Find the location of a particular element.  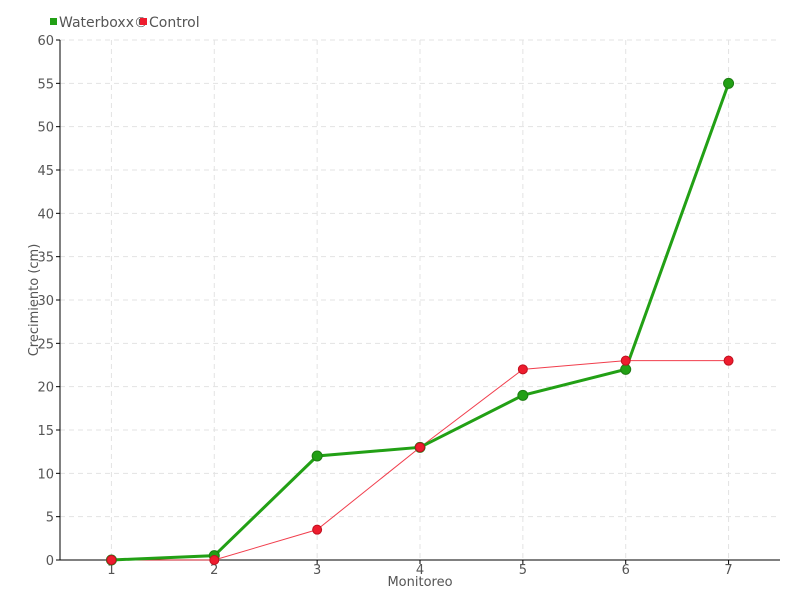

y-tick-label: 25 is located at coordinates (45, 344).